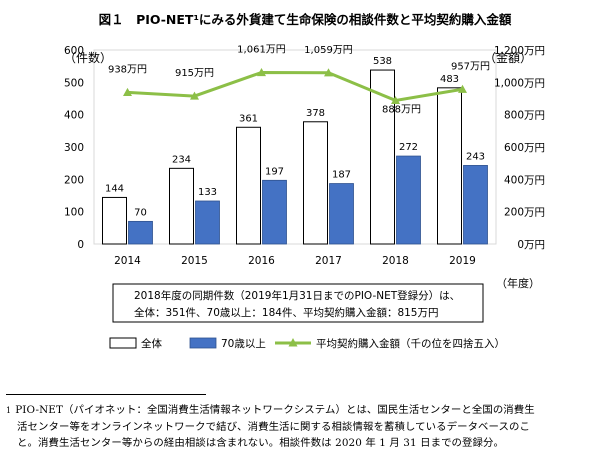  What do you see at coordinates (307, 343) in the screenshot?
I see `legend: 全体 70歳以上 平均契約購入金額（千の位を四捨五入）` at bounding box center [307, 343].